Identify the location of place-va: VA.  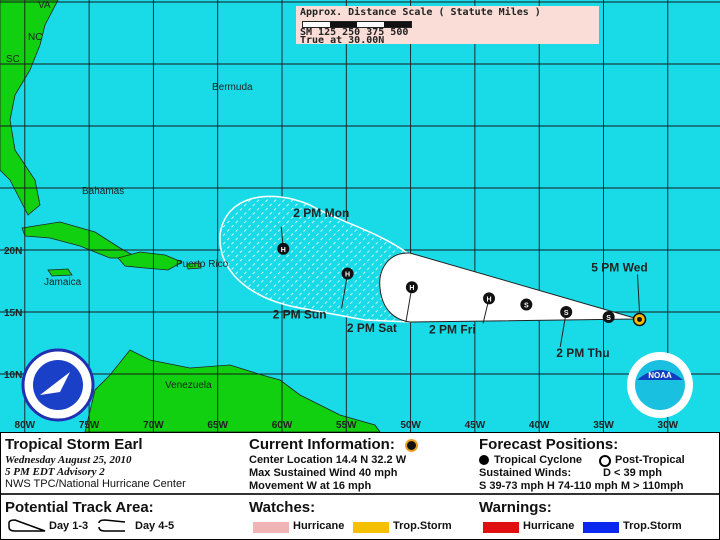
(44, 5).